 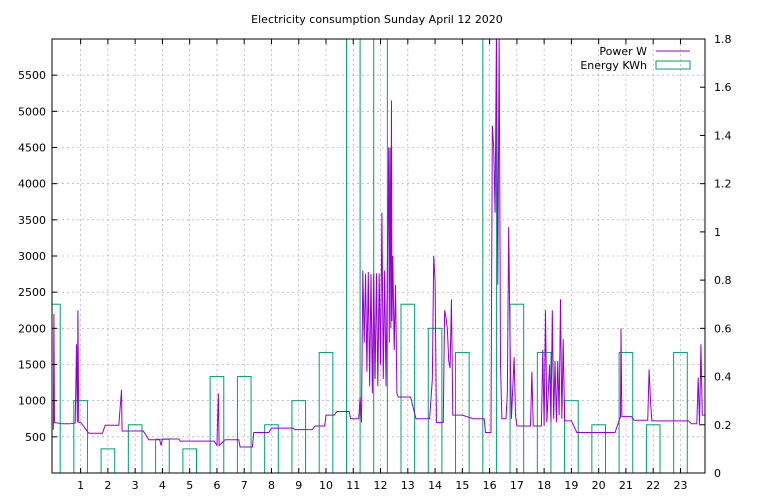 What do you see at coordinates (32, 256) in the screenshot?
I see `y-tick-label: 3000` at bounding box center [32, 256].